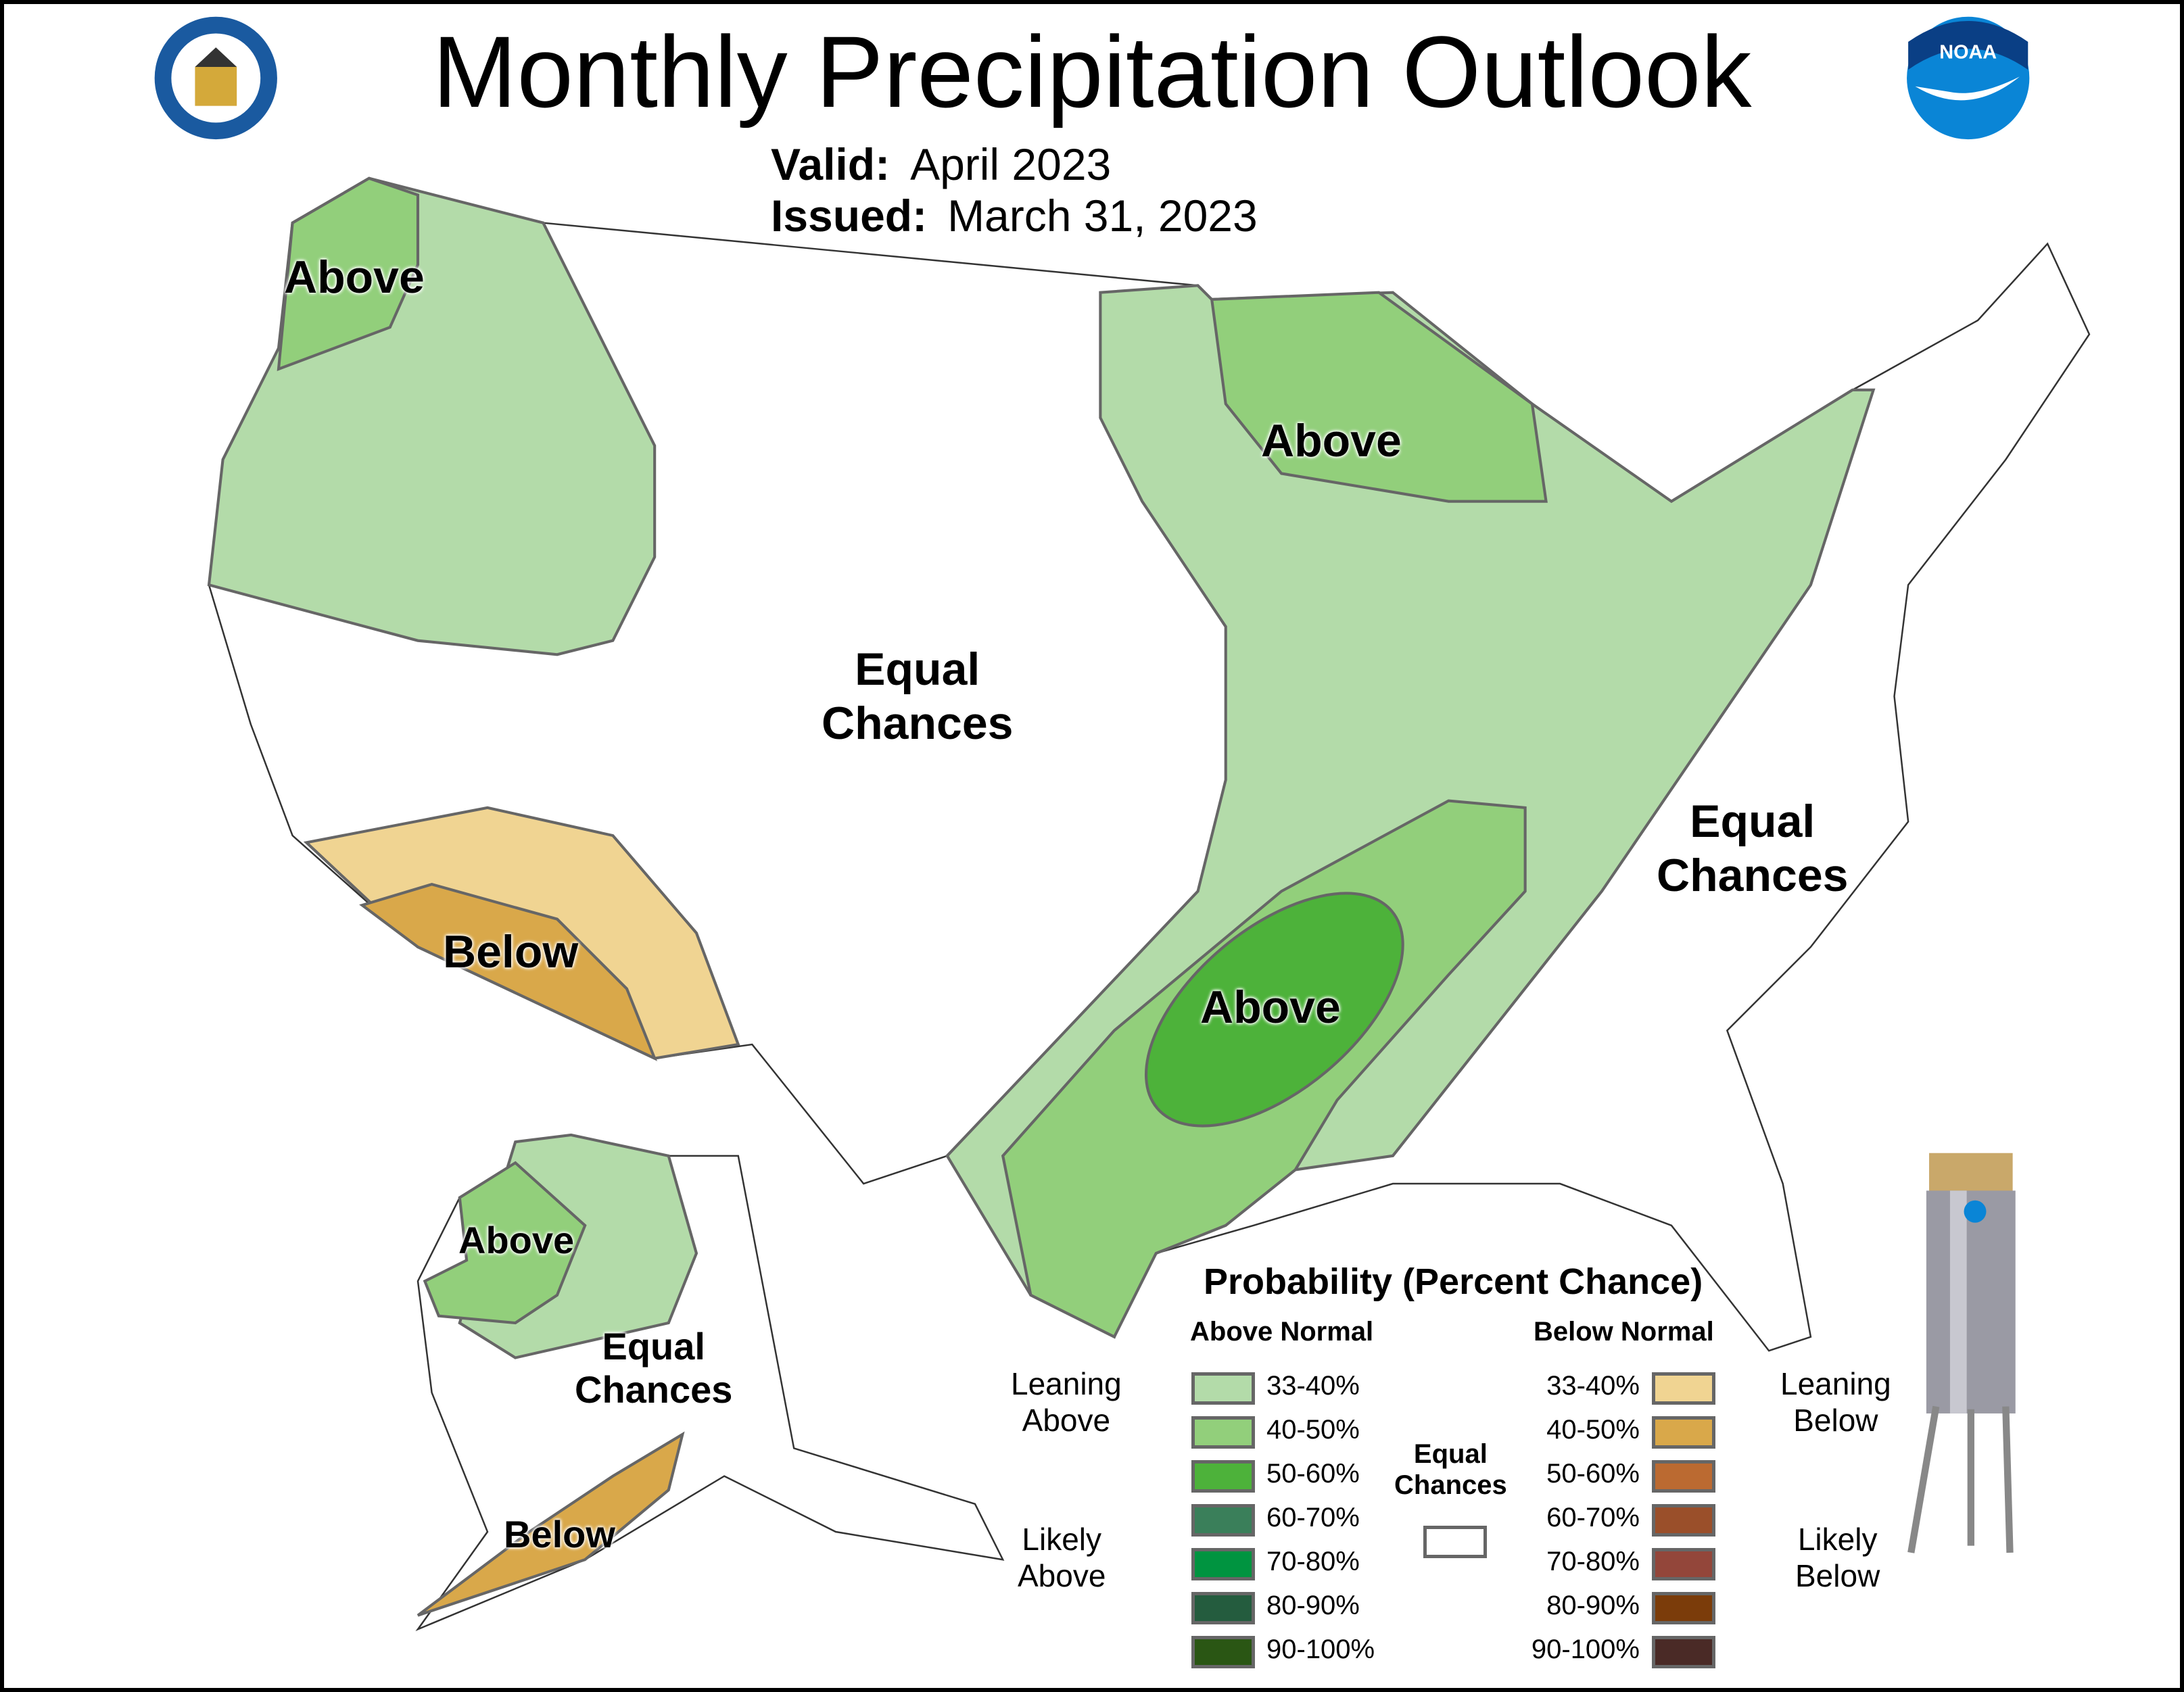  What do you see at coordinates (1593, 1386) in the screenshot?
I see `legend-range-below: 33-40%` at bounding box center [1593, 1386].